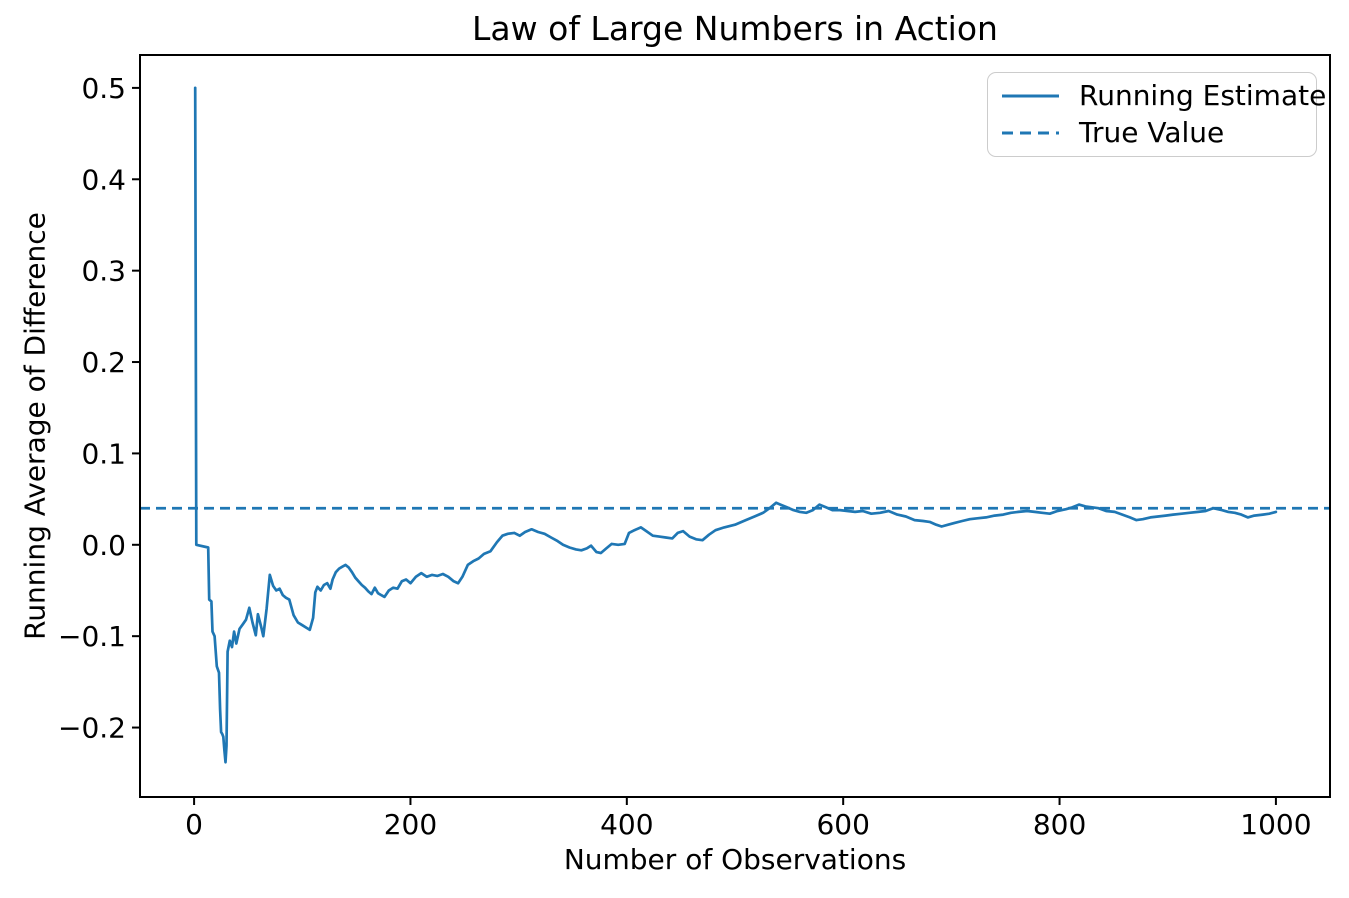 The image size is (1349, 898). What do you see at coordinates (410, 824) in the screenshot?
I see `x-tick-label: 200` at bounding box center [410, 824].